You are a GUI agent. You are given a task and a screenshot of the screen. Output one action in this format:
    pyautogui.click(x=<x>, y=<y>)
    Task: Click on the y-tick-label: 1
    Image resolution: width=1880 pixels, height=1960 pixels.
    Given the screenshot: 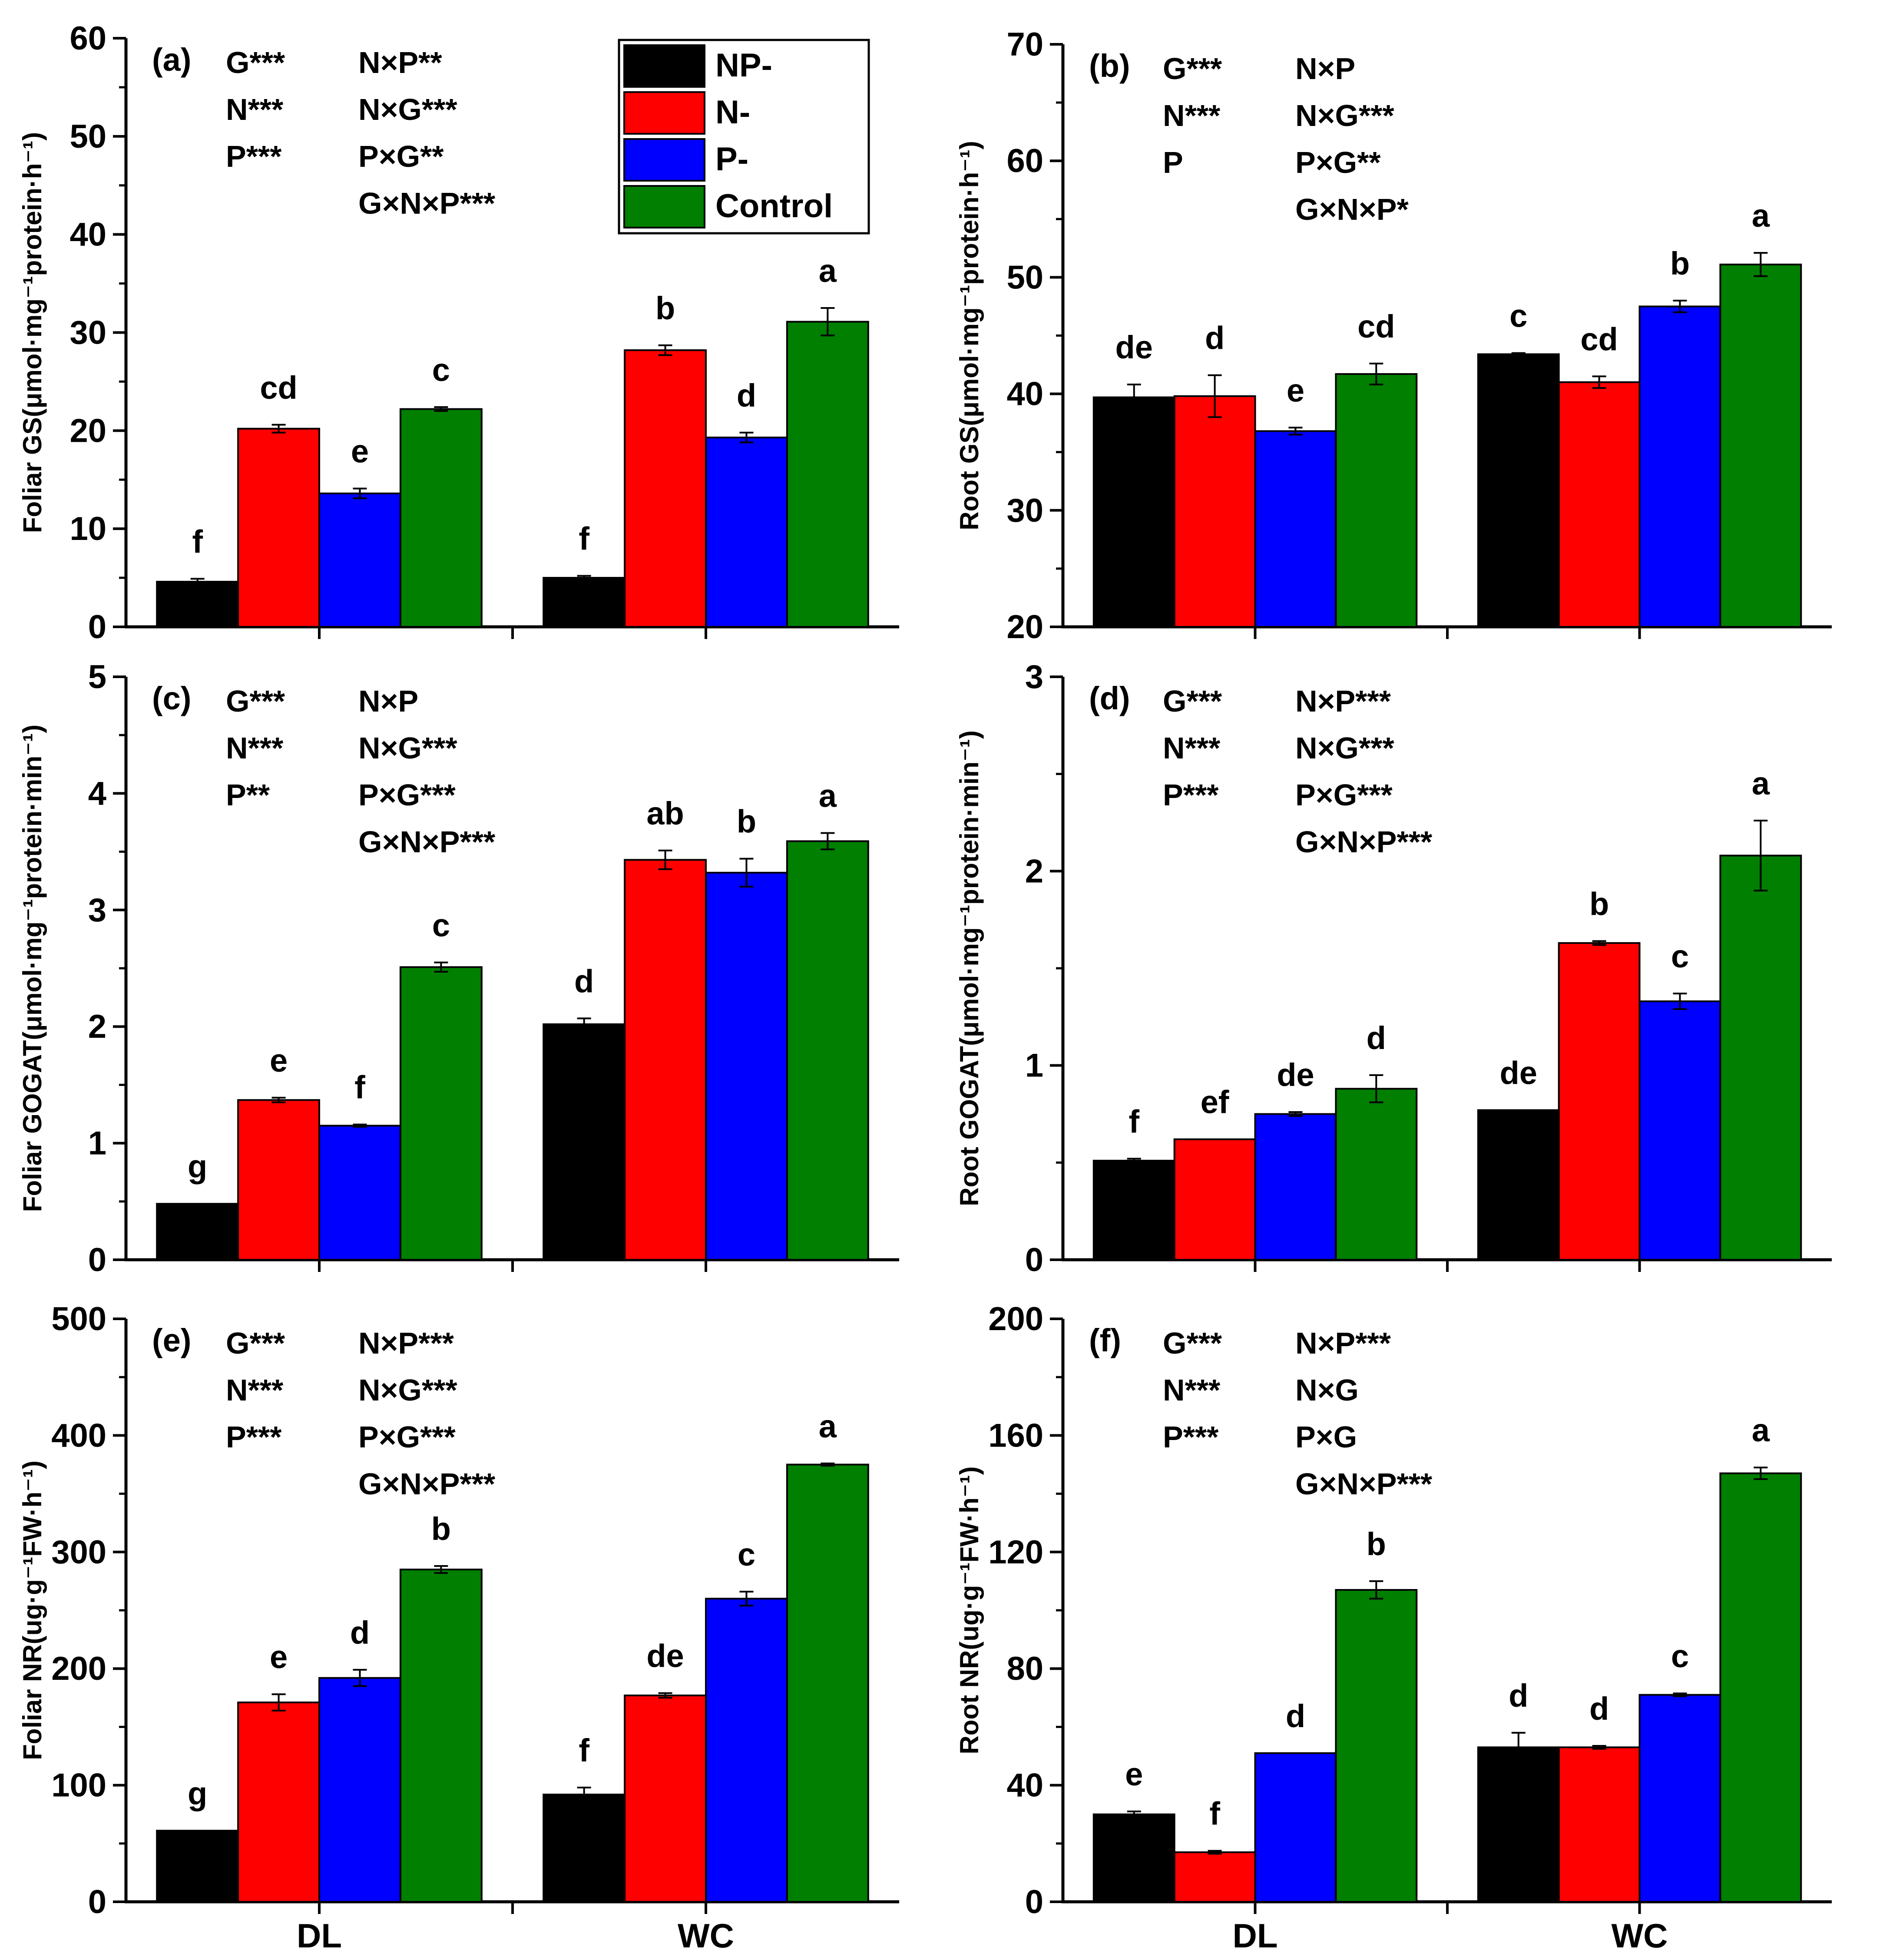 What is the action you would take?
    pyautogui.click(x=97, y=1143)
    